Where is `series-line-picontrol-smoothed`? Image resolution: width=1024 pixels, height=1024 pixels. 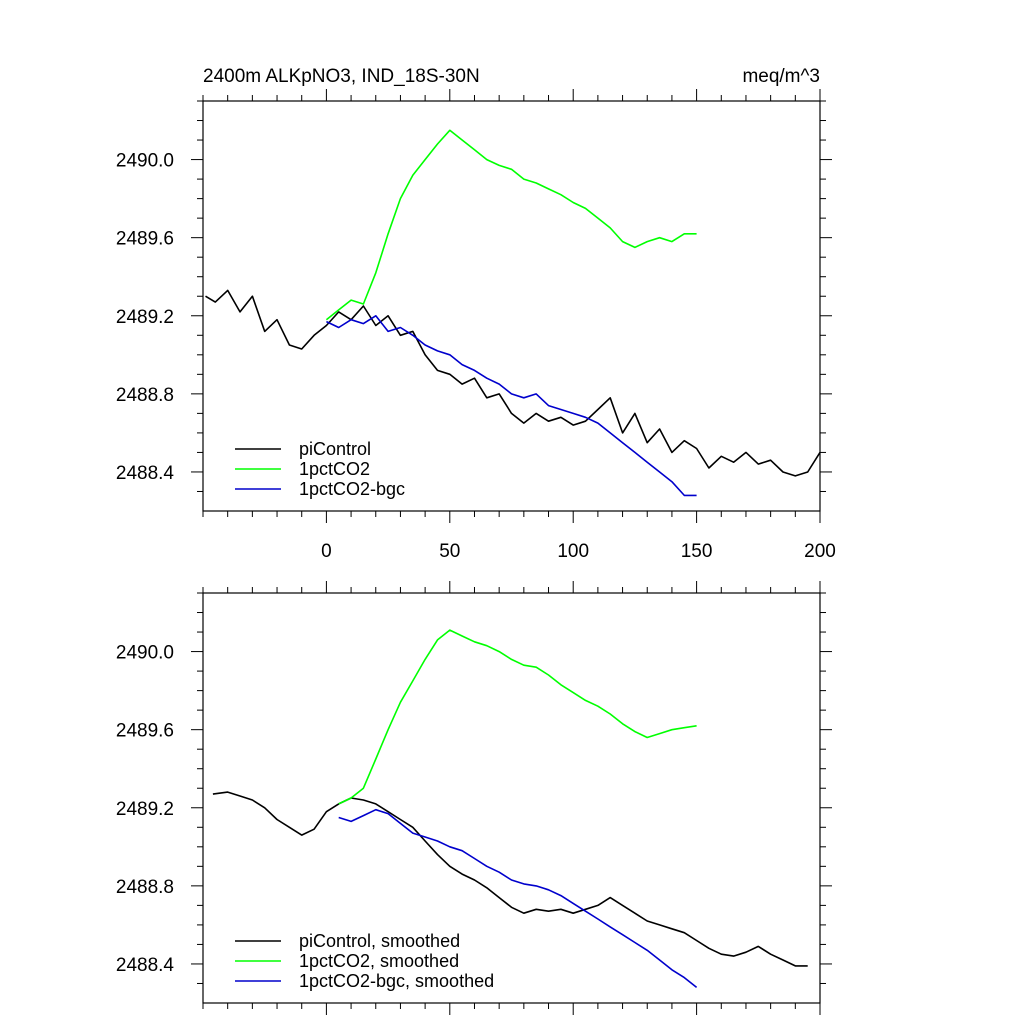
series-line-picontrol-smoothed is located at coordinates (510, 879).